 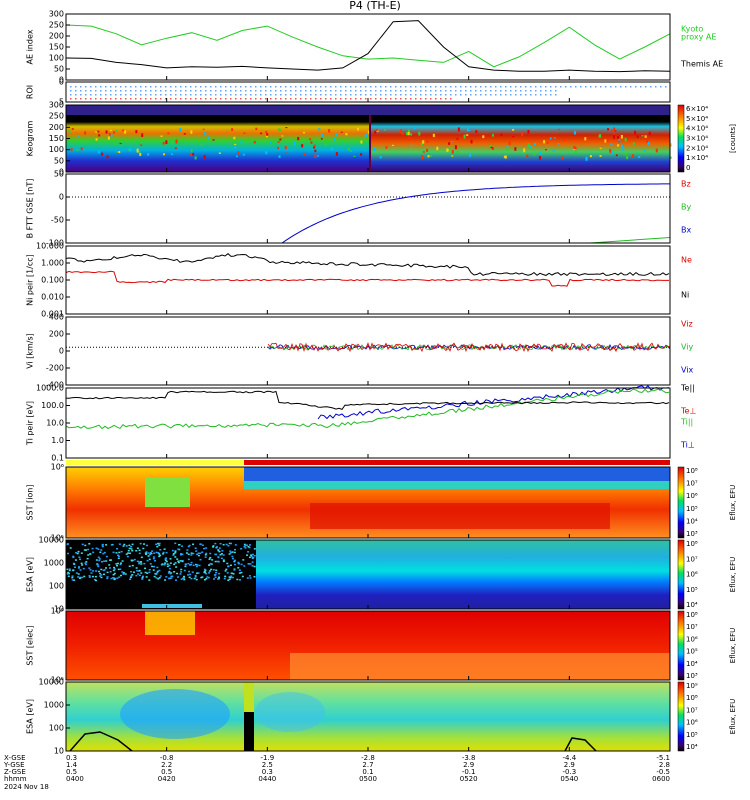 What do you see at coordinates (59, 174) in the screenshot?
I see `bfield-ytick-label: 50` at bounding box center [59, 174].